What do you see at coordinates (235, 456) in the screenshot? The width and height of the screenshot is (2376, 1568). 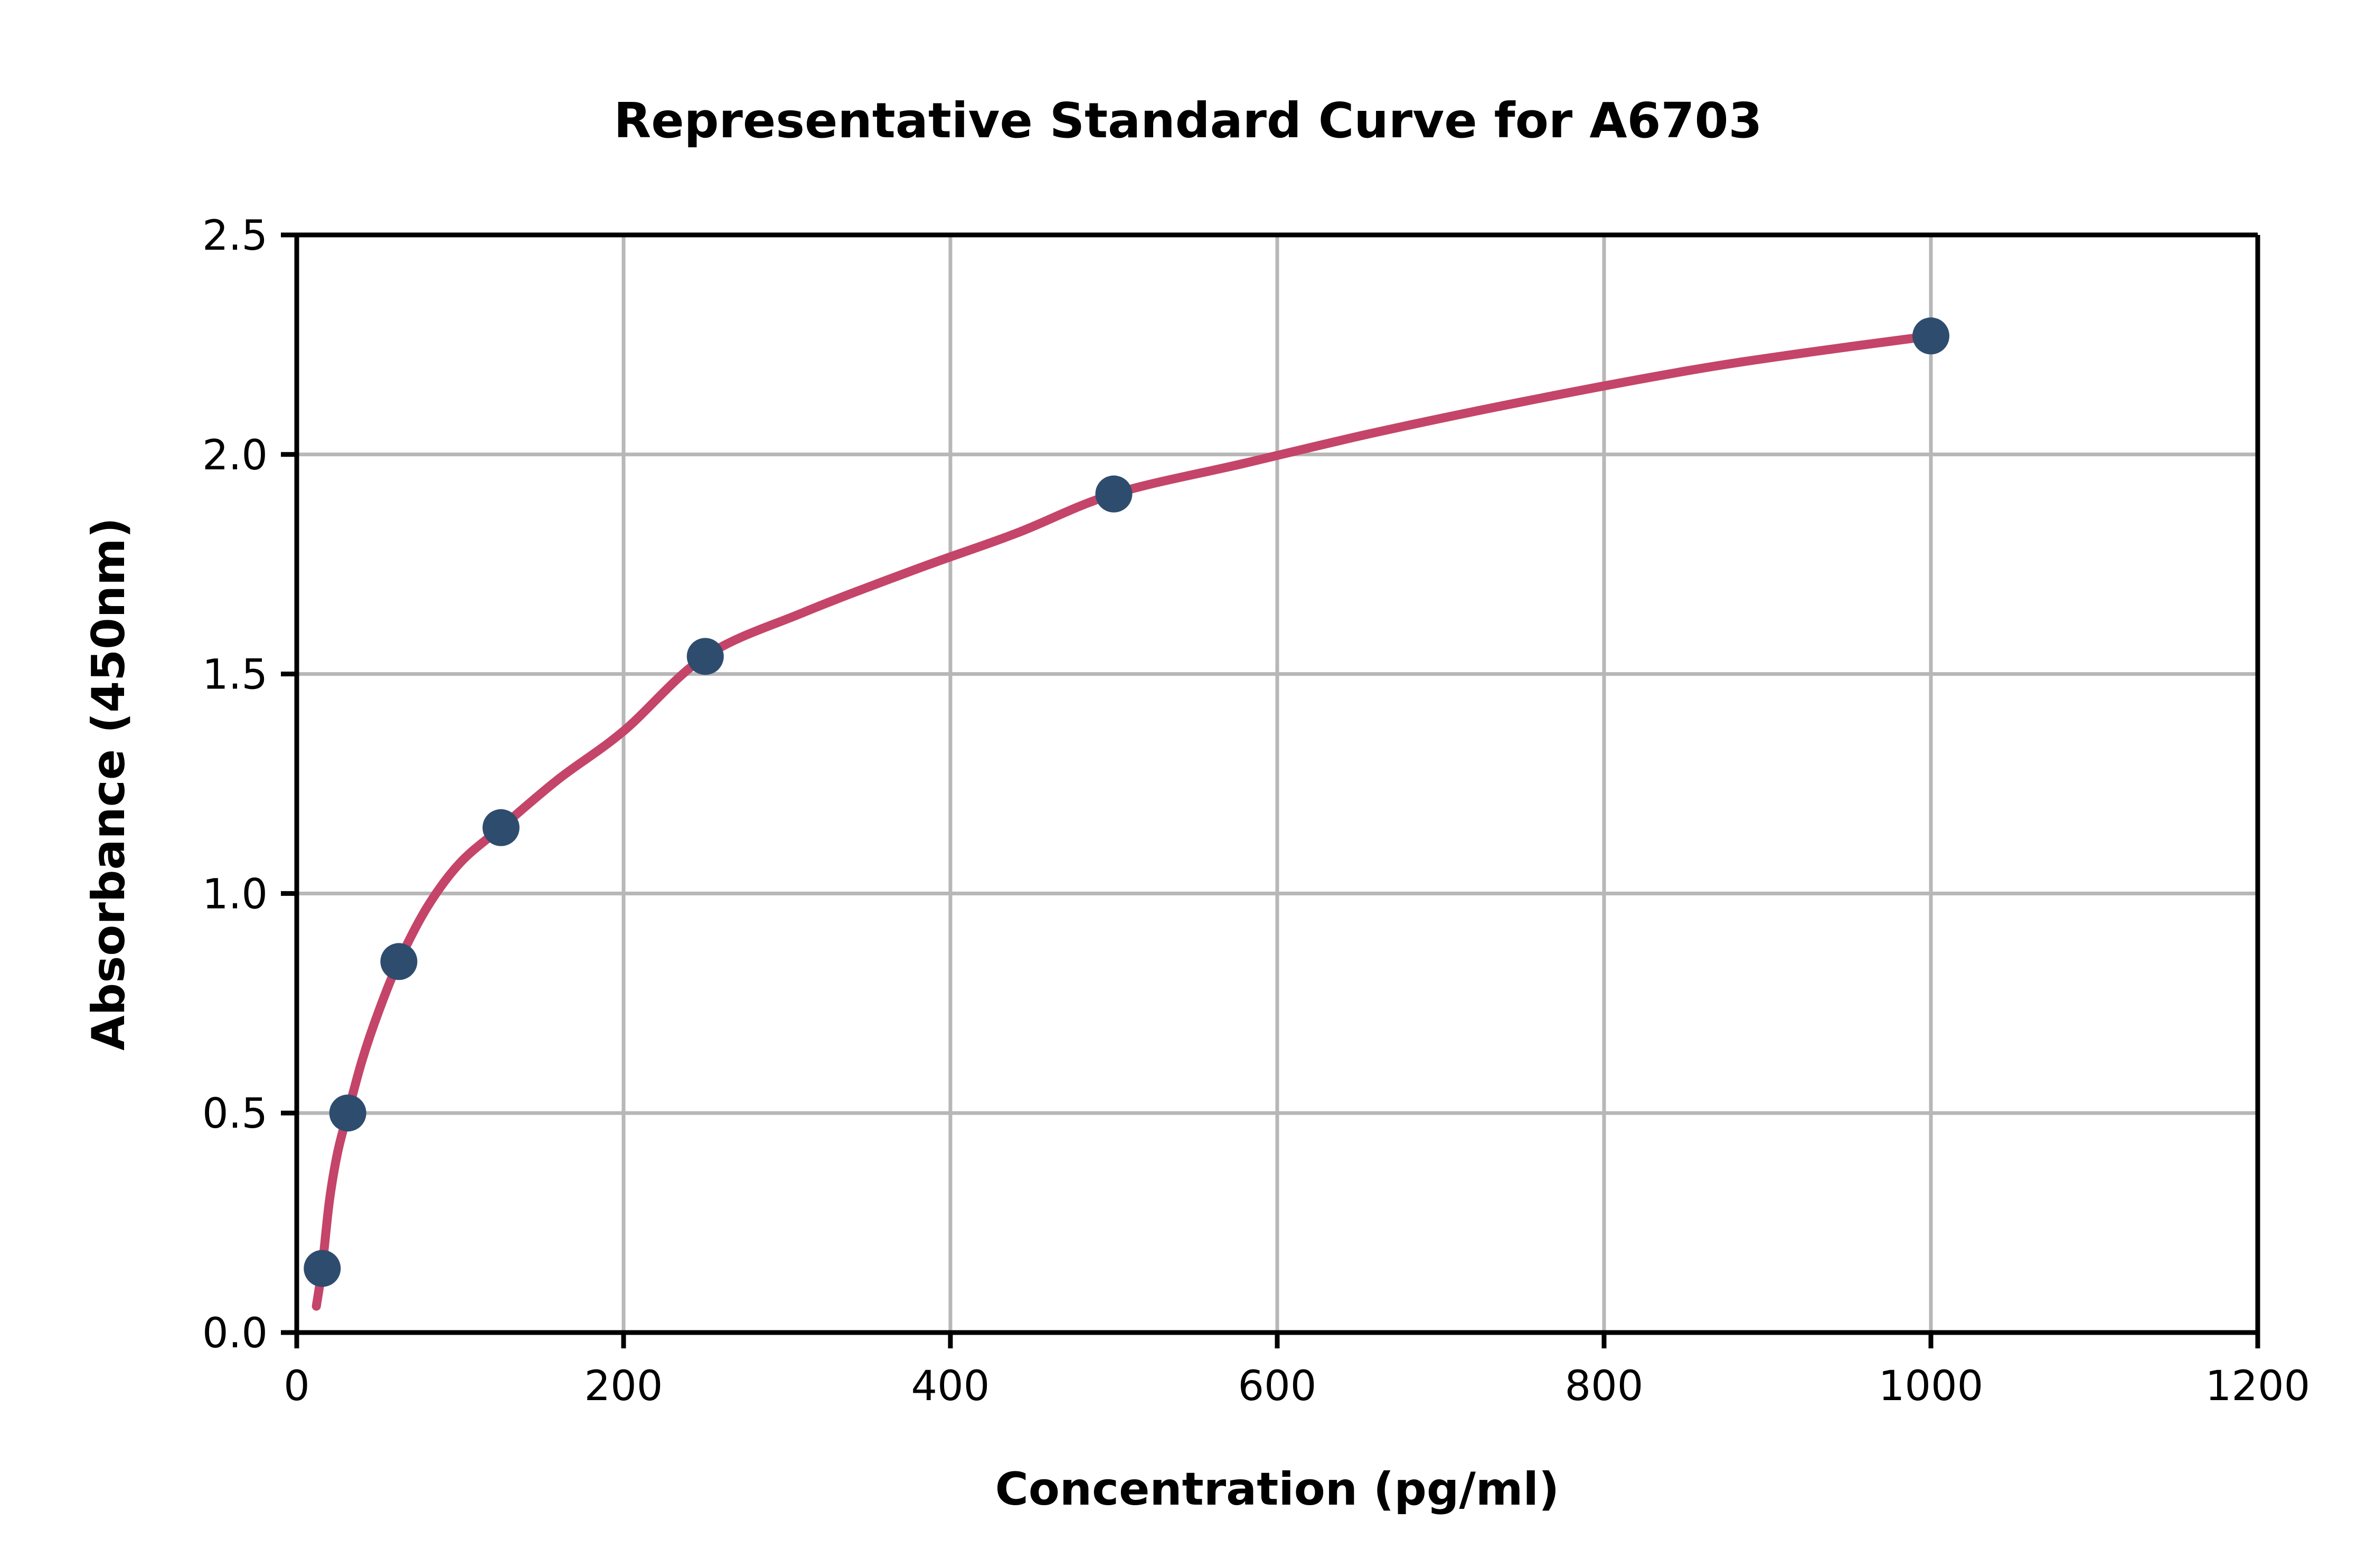 I see `y-tick-label: 2.0` at bounding box center [235, 456].